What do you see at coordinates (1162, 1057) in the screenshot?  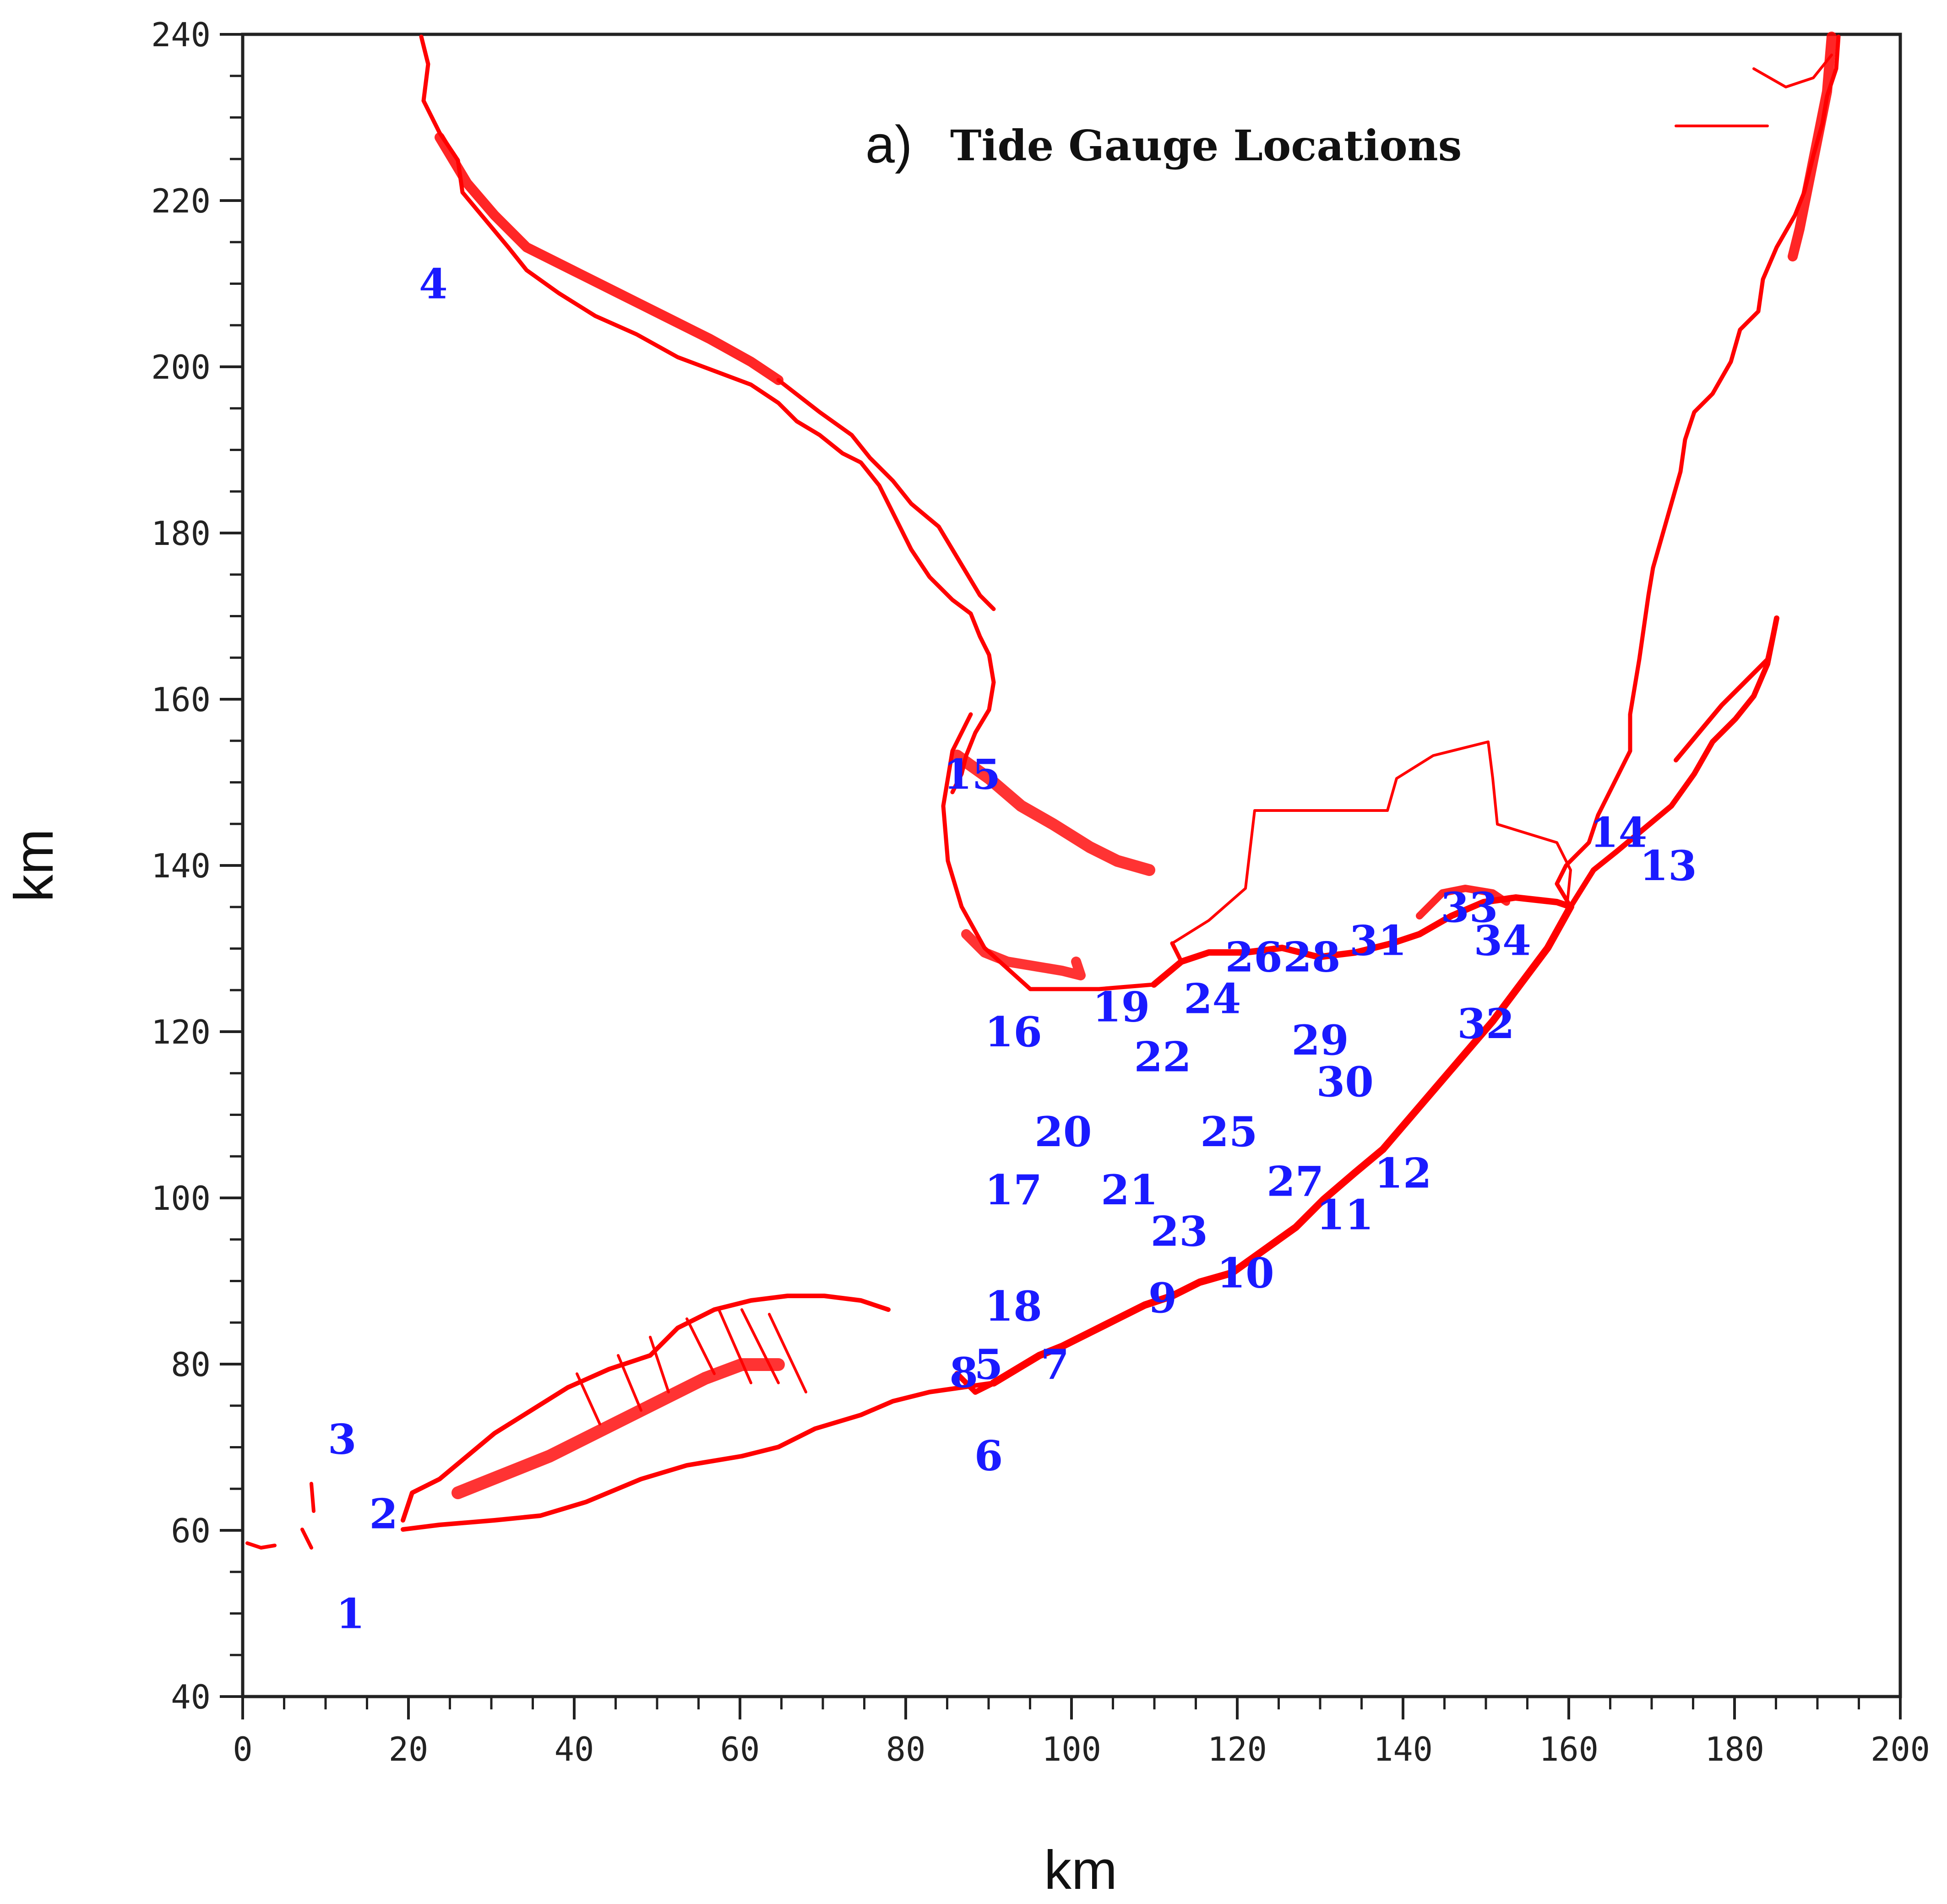 I see `gauge-label-22: 22` at bounding box center [1162, 1057].